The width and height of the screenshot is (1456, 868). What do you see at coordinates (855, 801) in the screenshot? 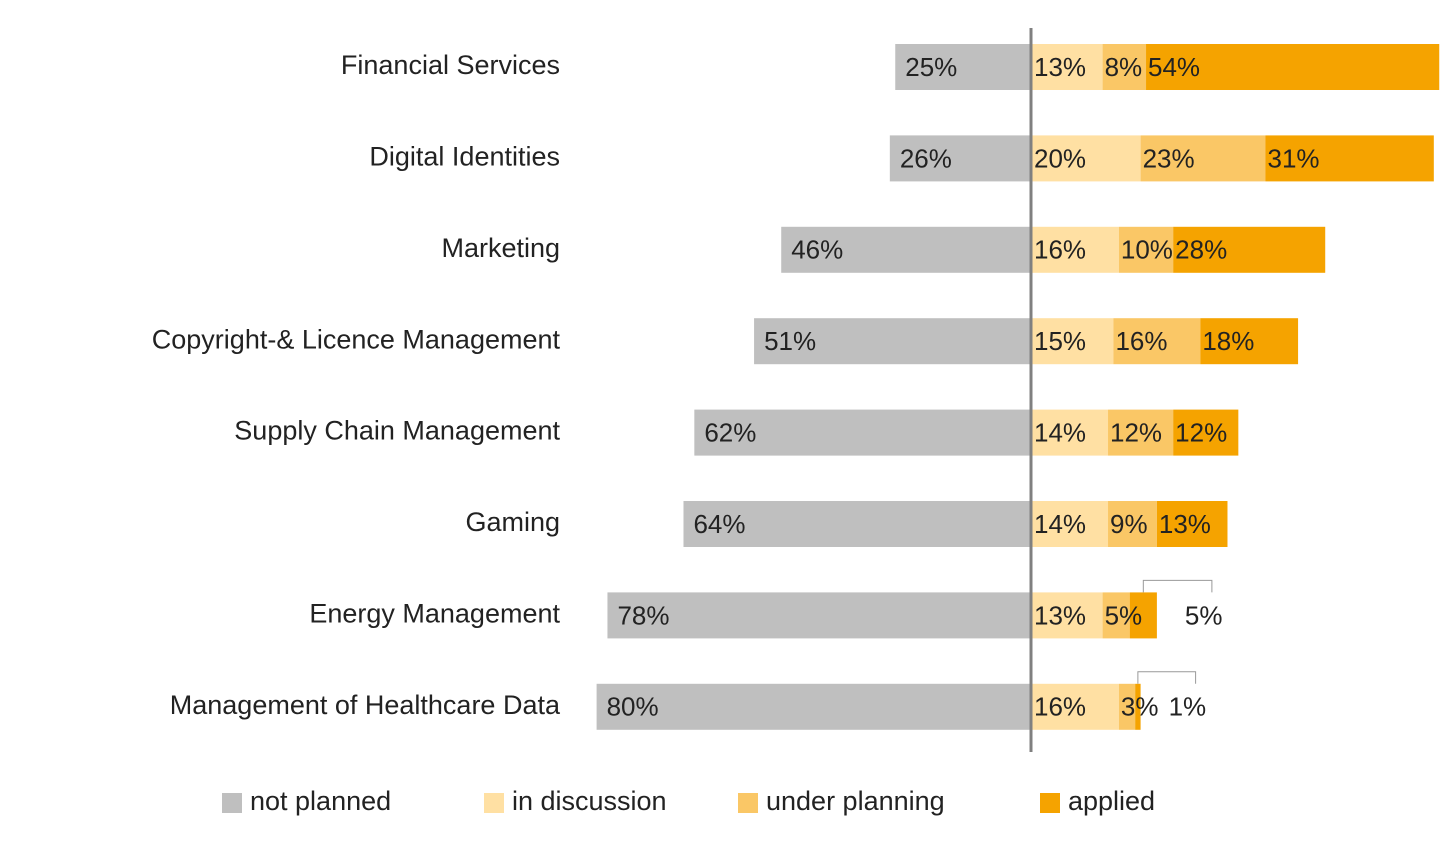
I see `legend-label: under planning` at bounding box center [855, 801].